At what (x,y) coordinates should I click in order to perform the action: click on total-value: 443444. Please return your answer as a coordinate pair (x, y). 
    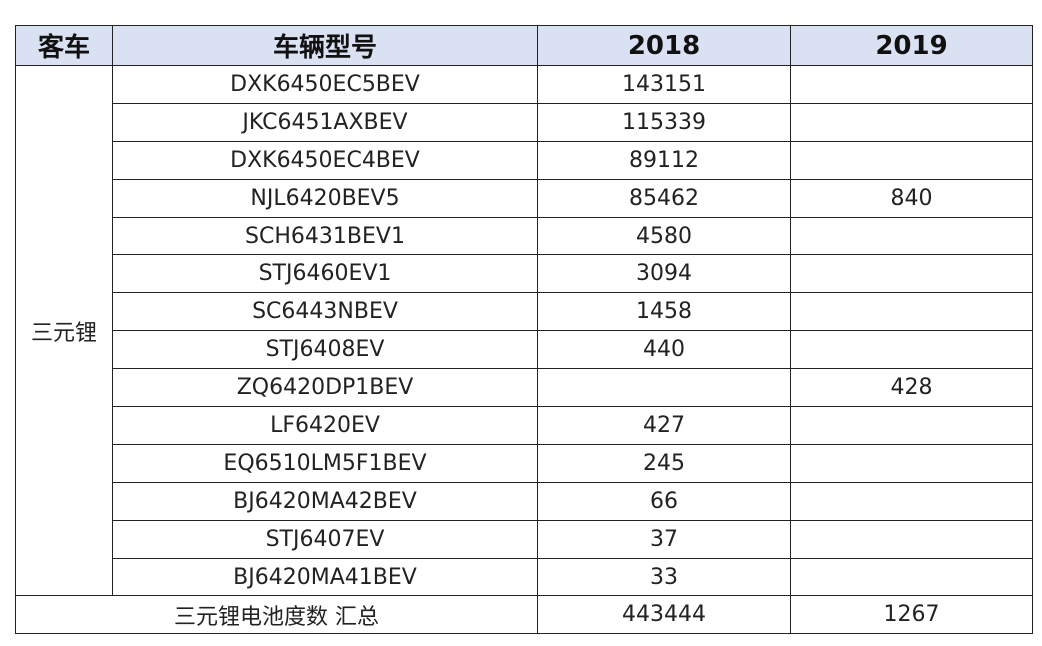
    Looking at the image, I should click on (664, 615).